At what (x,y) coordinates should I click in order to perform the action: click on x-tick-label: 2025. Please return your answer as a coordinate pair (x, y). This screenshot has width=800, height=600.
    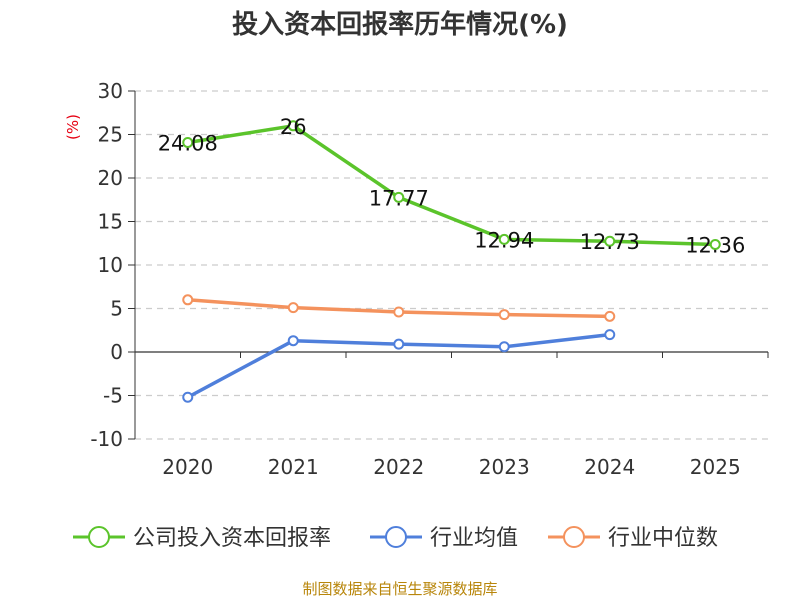
    Looking at the image, I should click on (715, 467).